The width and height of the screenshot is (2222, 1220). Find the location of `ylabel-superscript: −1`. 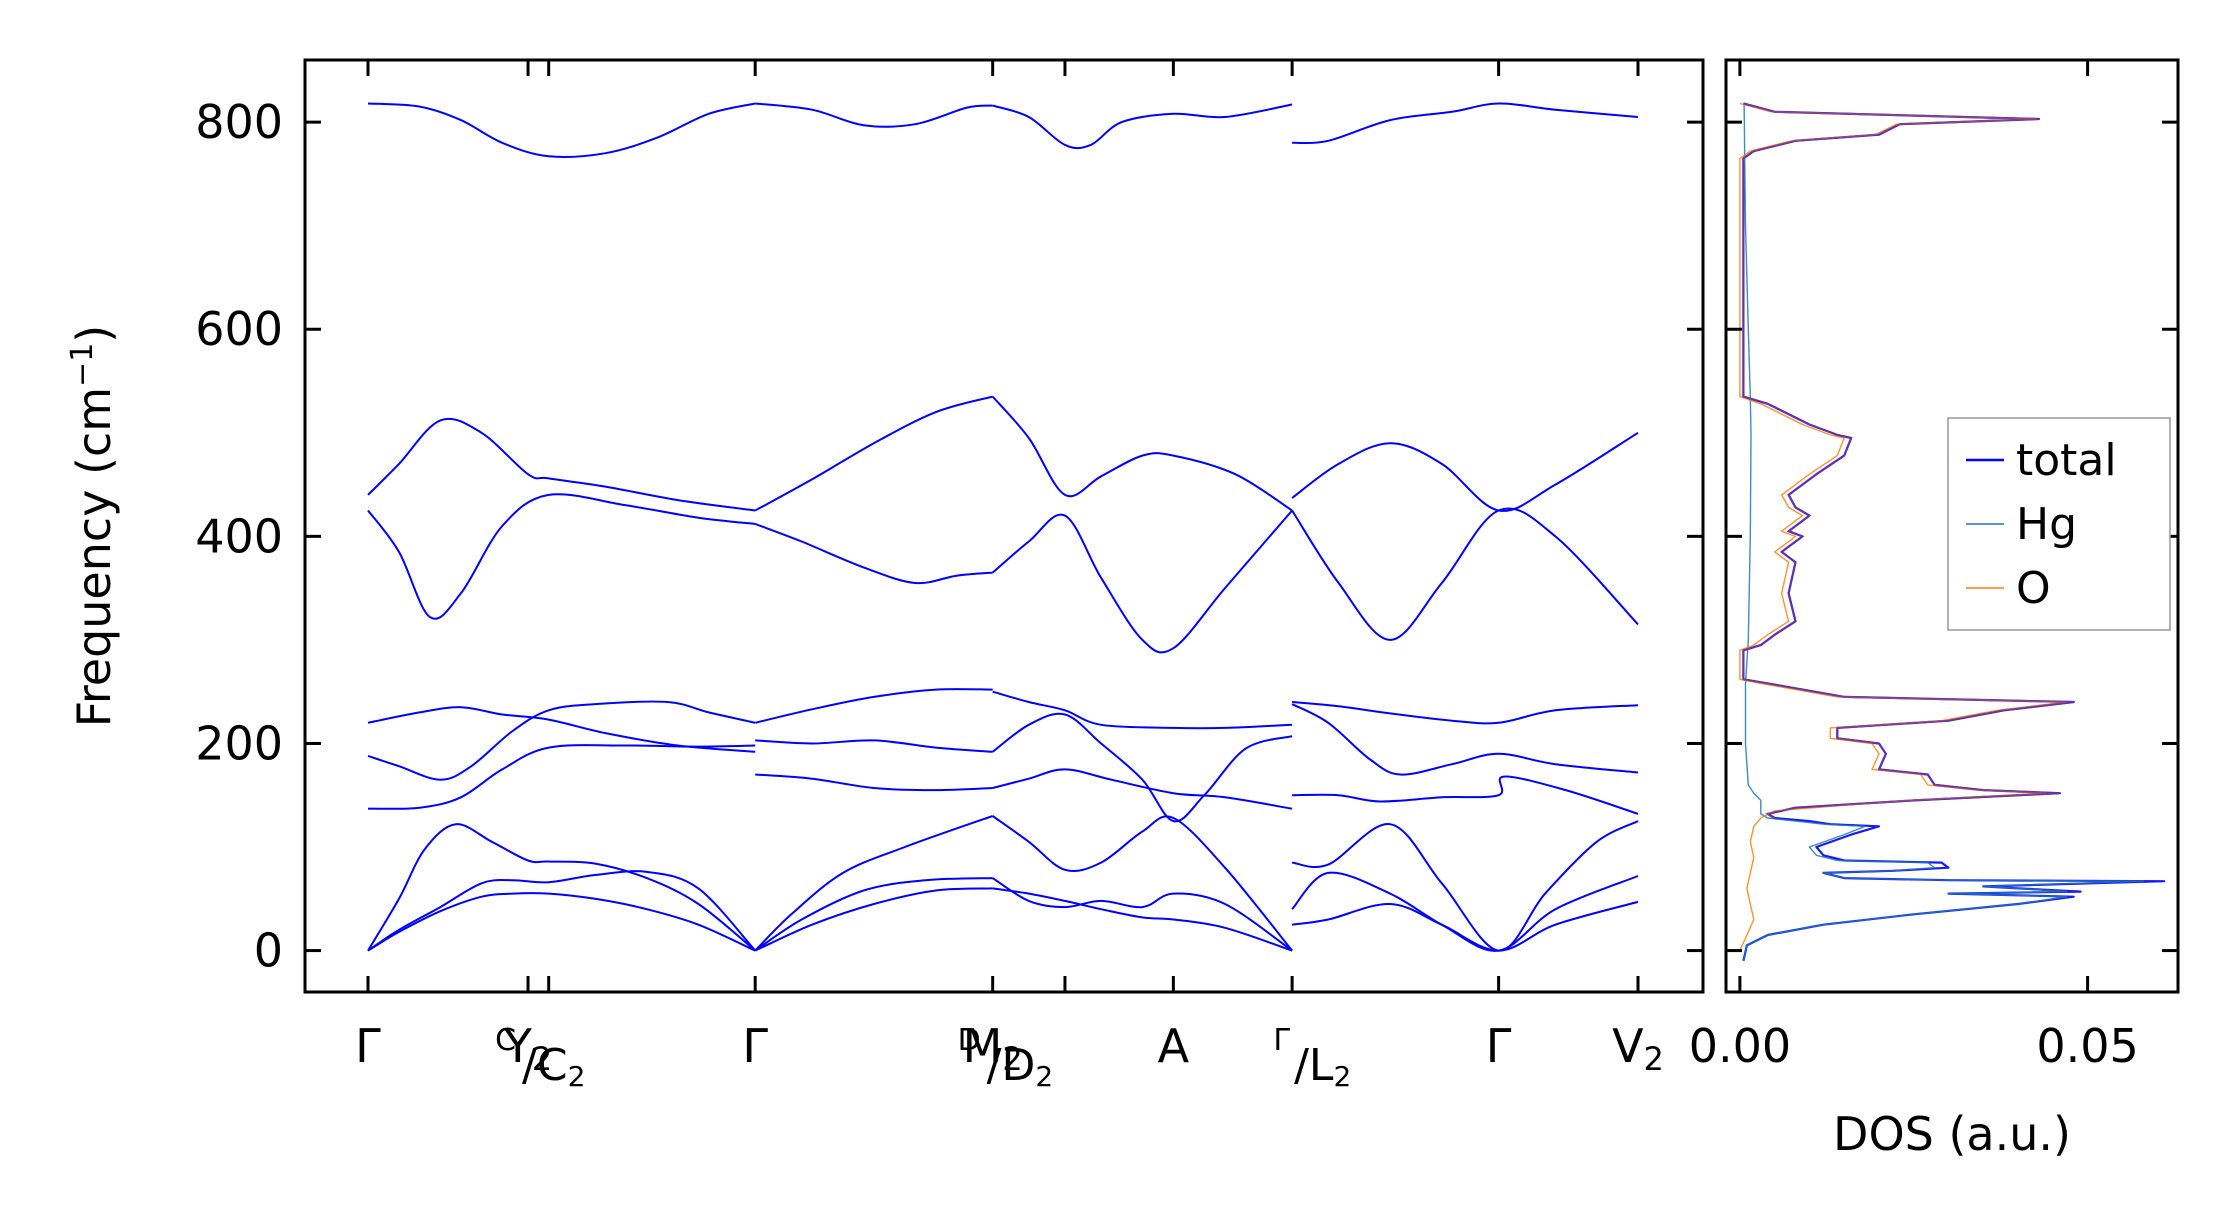

ylabel-superscript: −1 is located at coordinates (82, 365).